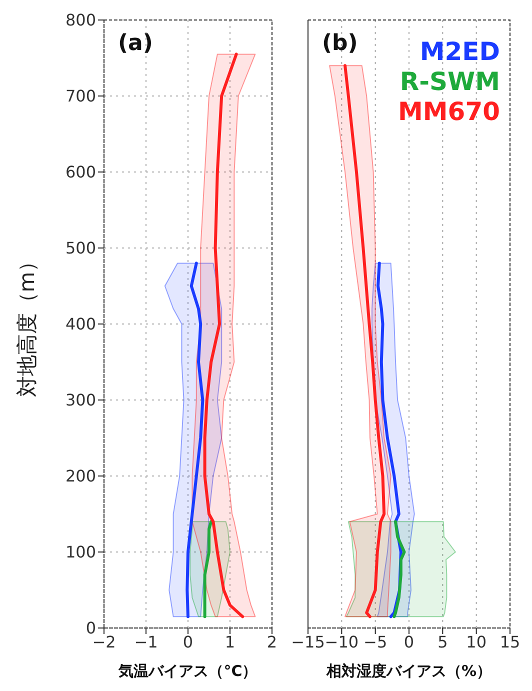 Image resolution: width=532 pixels, height=691 pixels. What do you see at coordinates (80, 20) in the screenshot?
I see `y-tick-label: 800` at bounding box center [80, 20].